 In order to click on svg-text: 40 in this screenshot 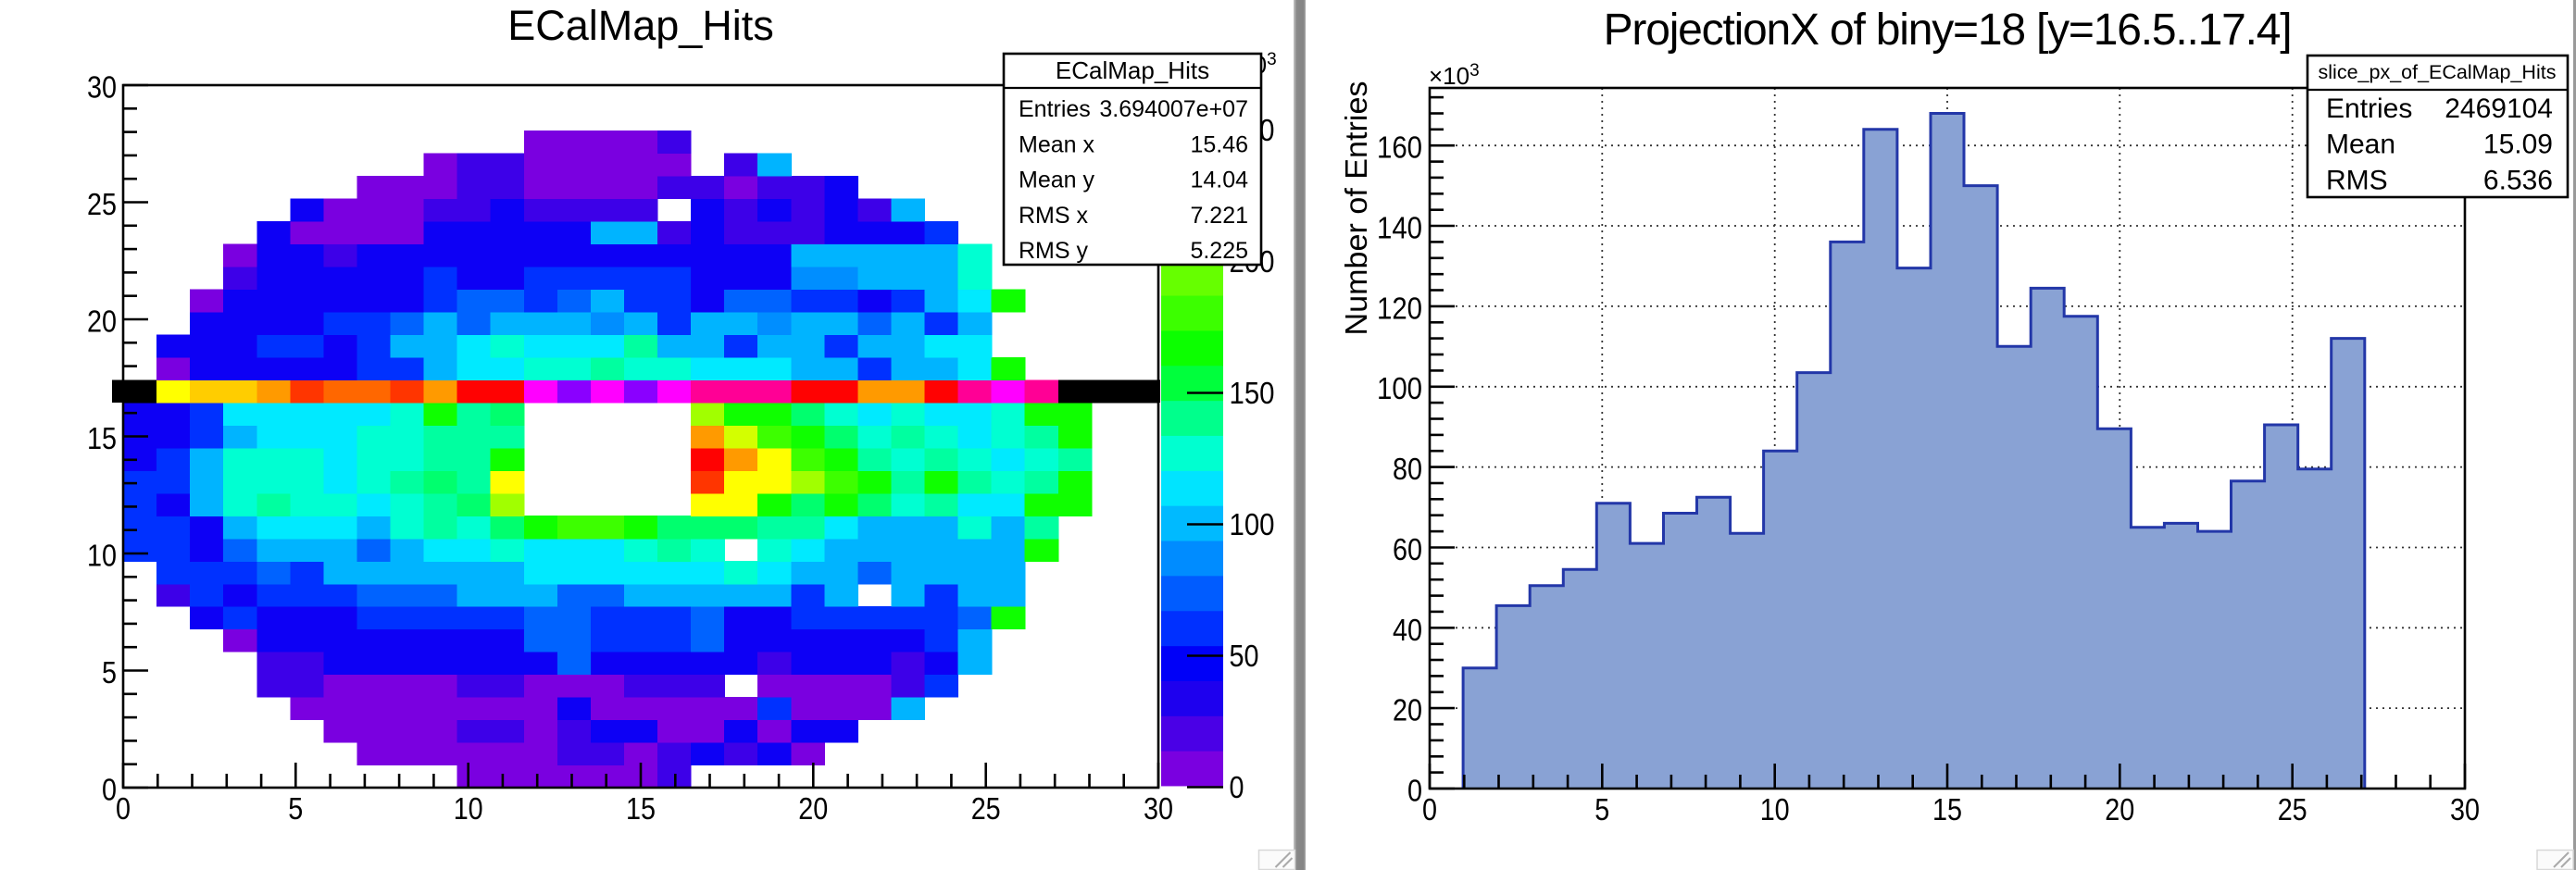, I will do `click(1407, 630)`.